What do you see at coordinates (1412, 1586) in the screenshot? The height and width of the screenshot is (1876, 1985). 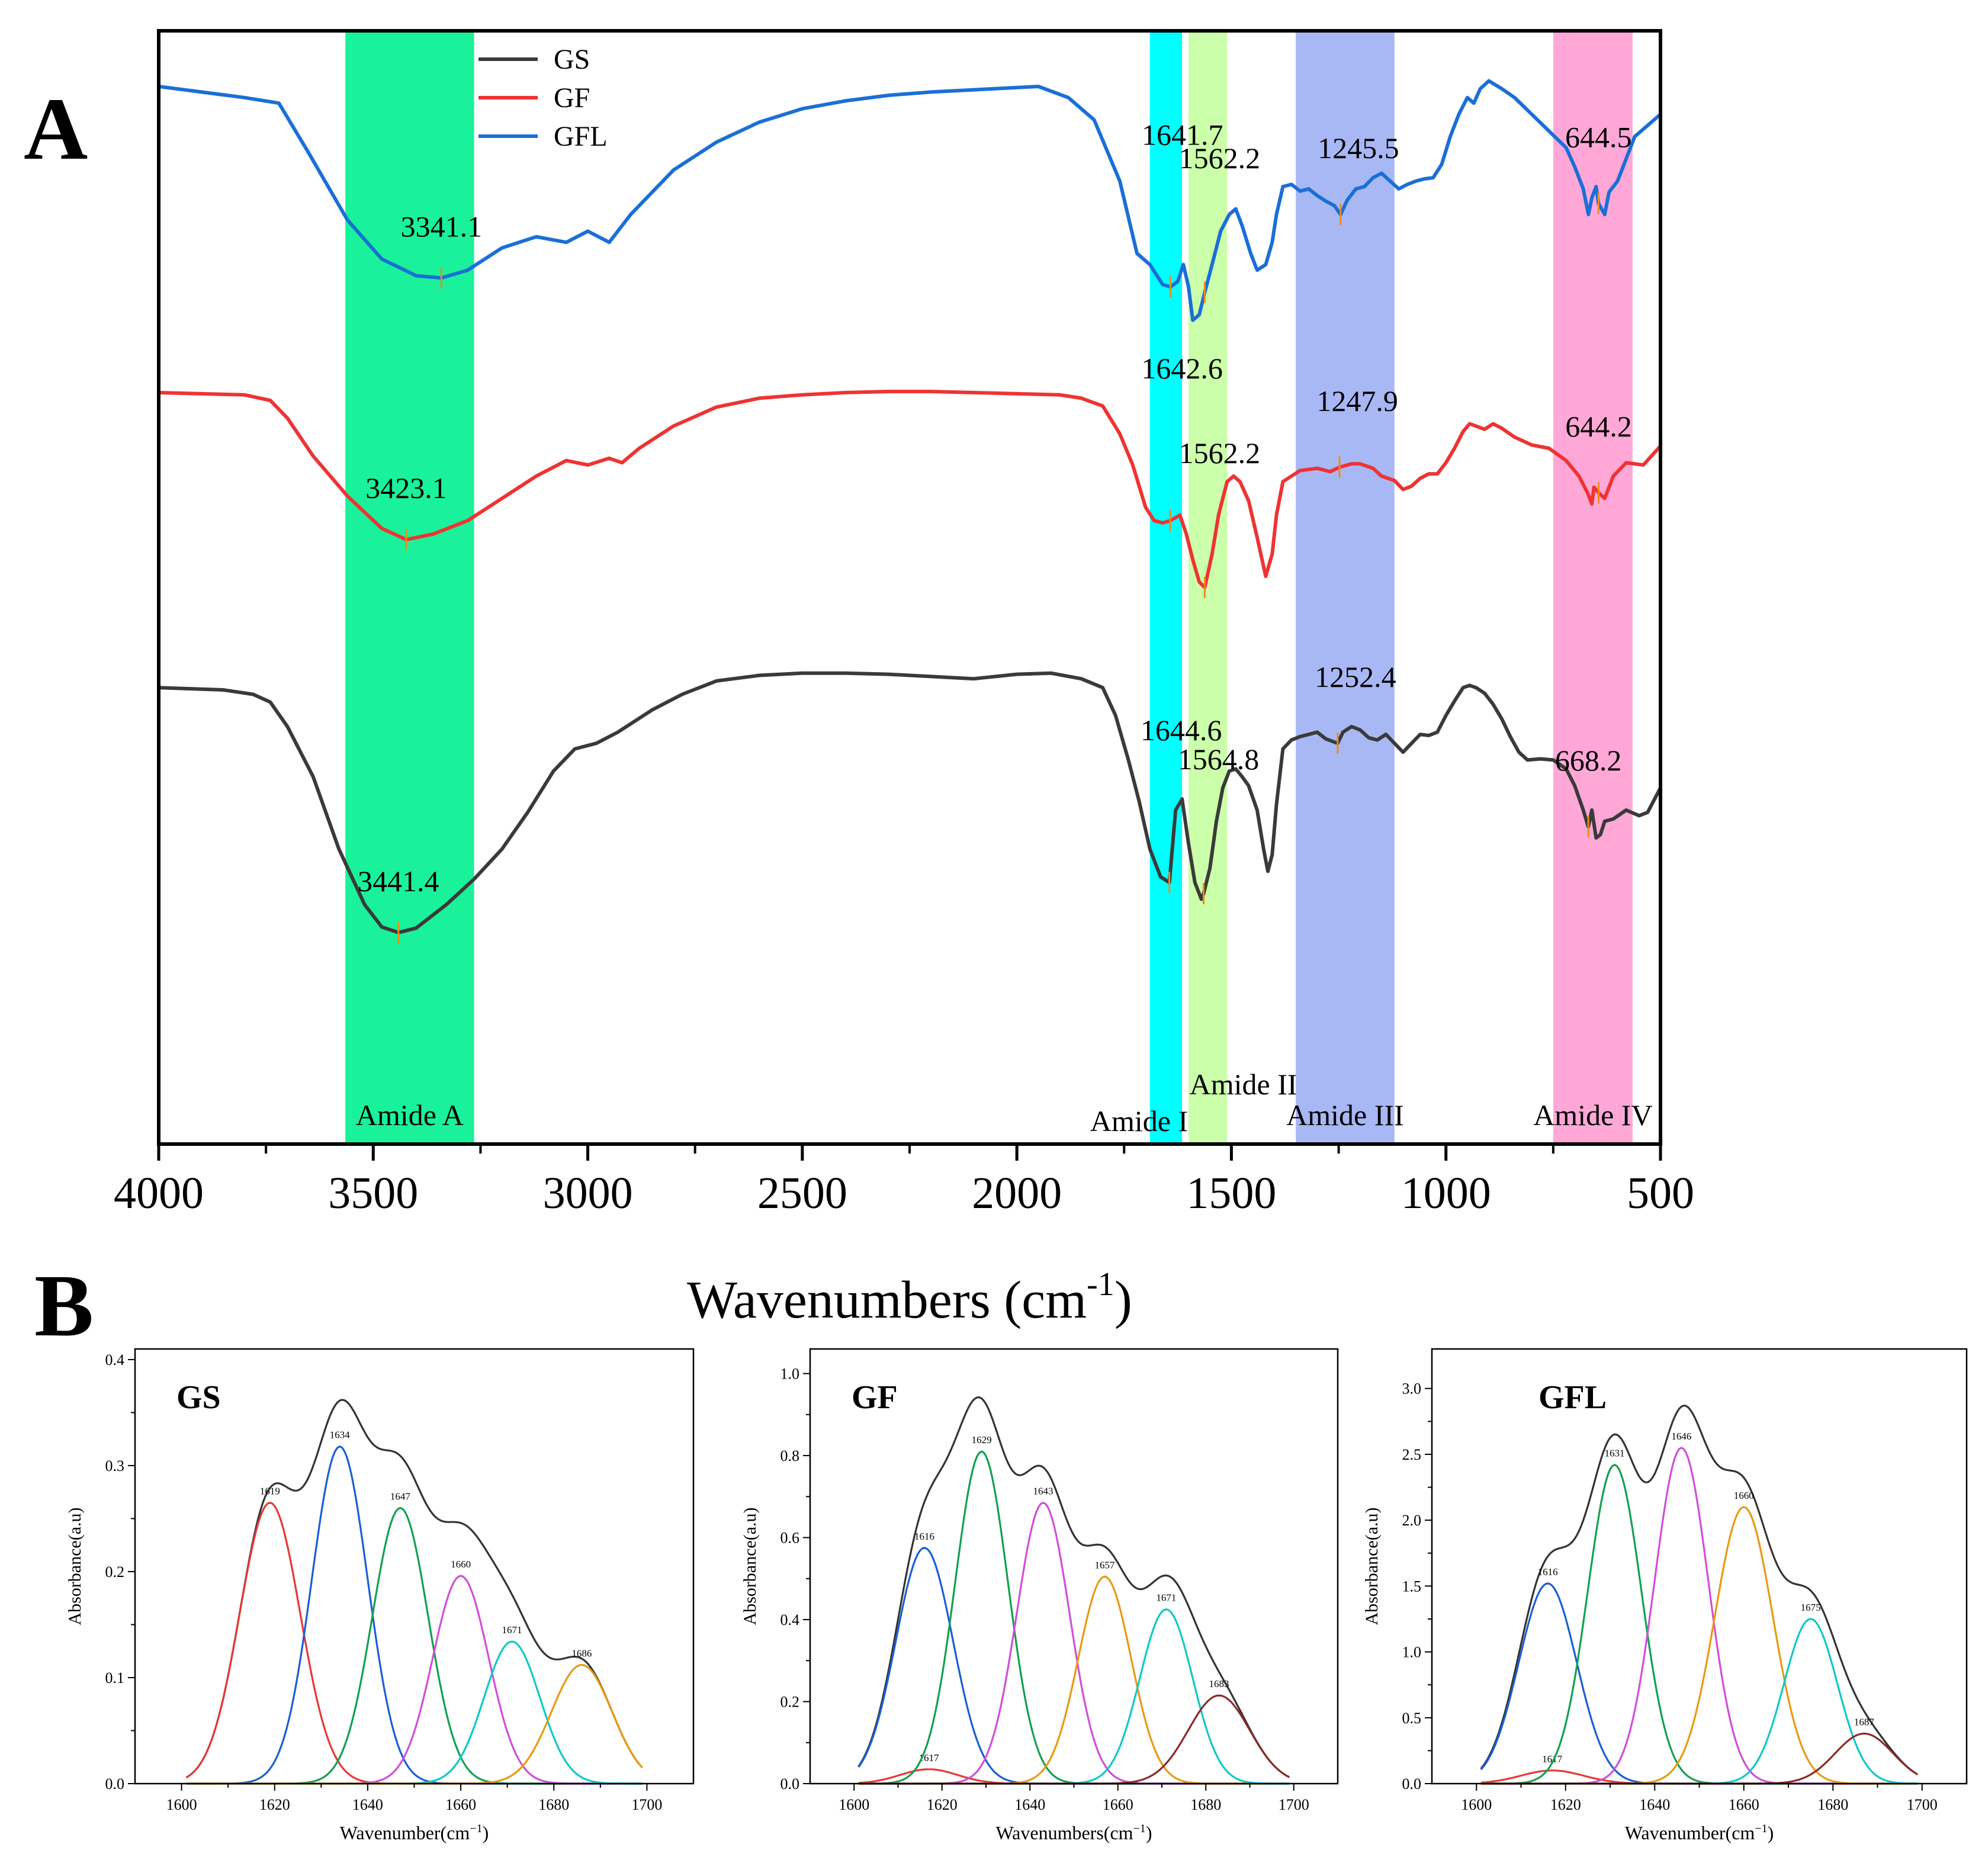 I see `y-tick-label: 1.5` at bounding box center [1412, 1586].